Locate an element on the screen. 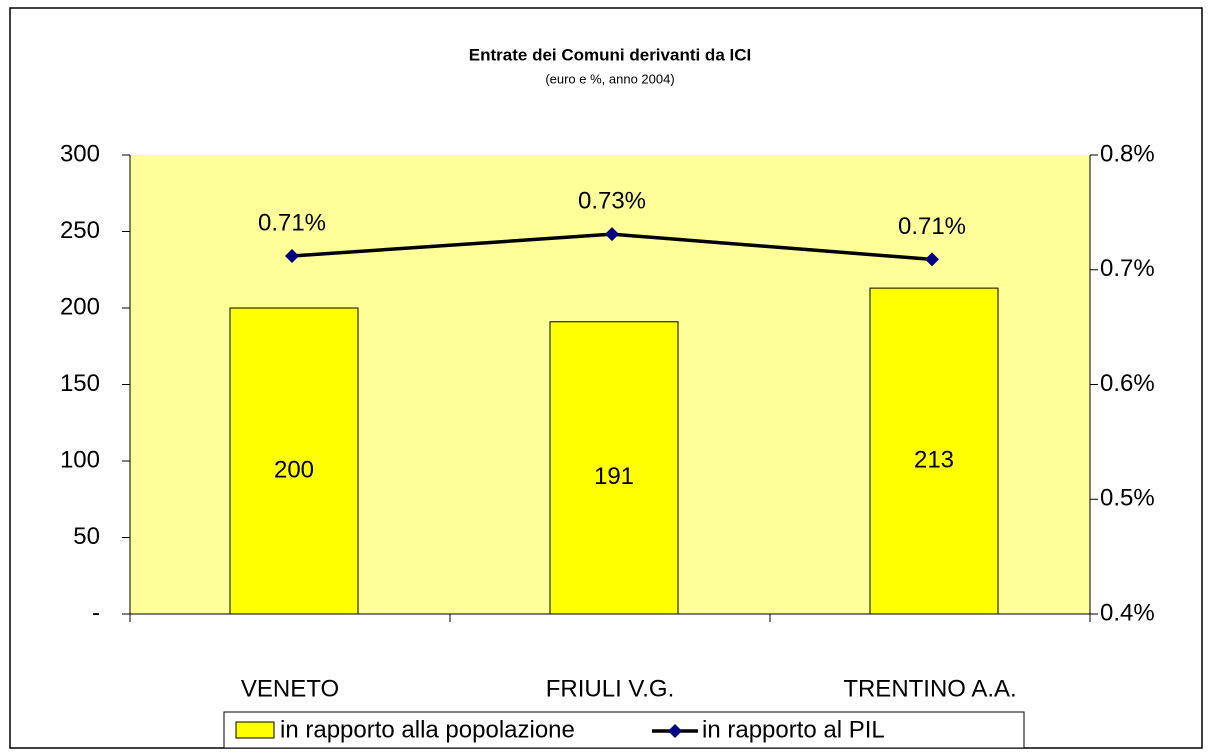 This screenshot has width=1212, height=753. chart-title: Entrate dei Comuni derivanti da ICI is located at coordinates (610, 54).